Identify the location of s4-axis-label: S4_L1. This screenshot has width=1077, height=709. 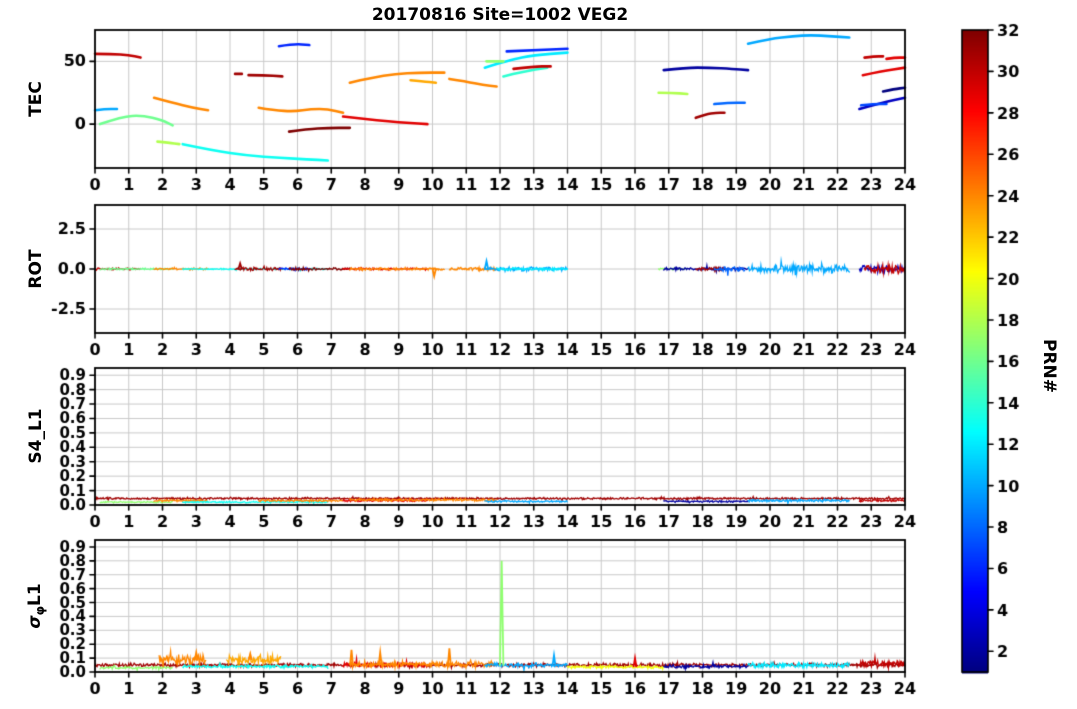
(36, 436).